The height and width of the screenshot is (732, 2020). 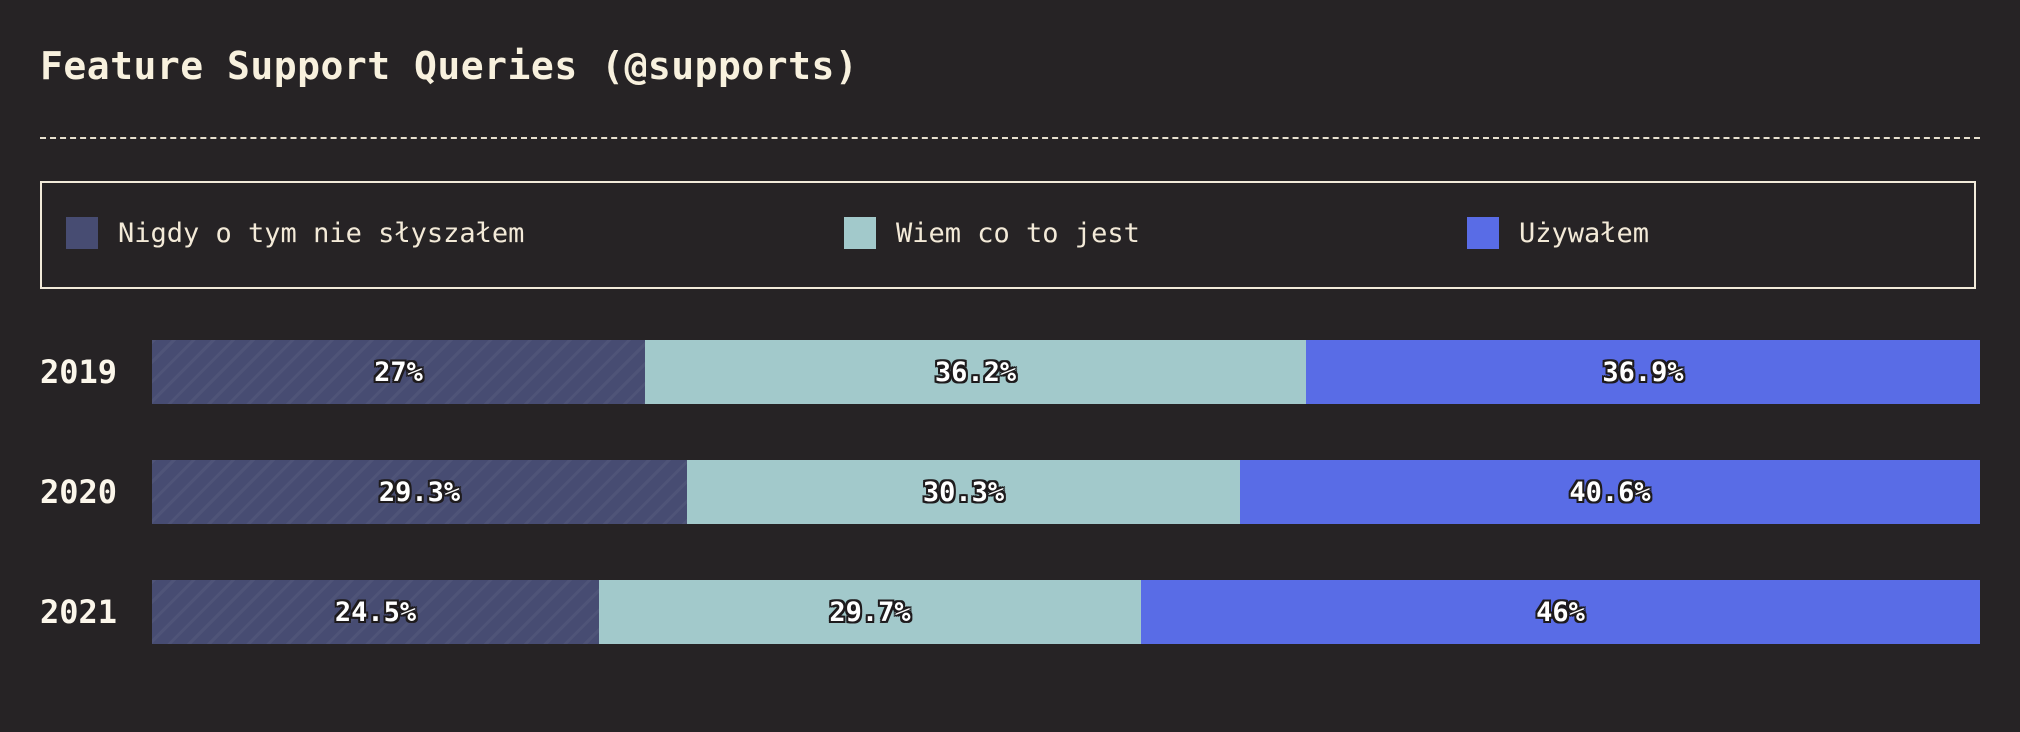 I want to click on row-label-2020: 2020, so click(x=79, y=492).